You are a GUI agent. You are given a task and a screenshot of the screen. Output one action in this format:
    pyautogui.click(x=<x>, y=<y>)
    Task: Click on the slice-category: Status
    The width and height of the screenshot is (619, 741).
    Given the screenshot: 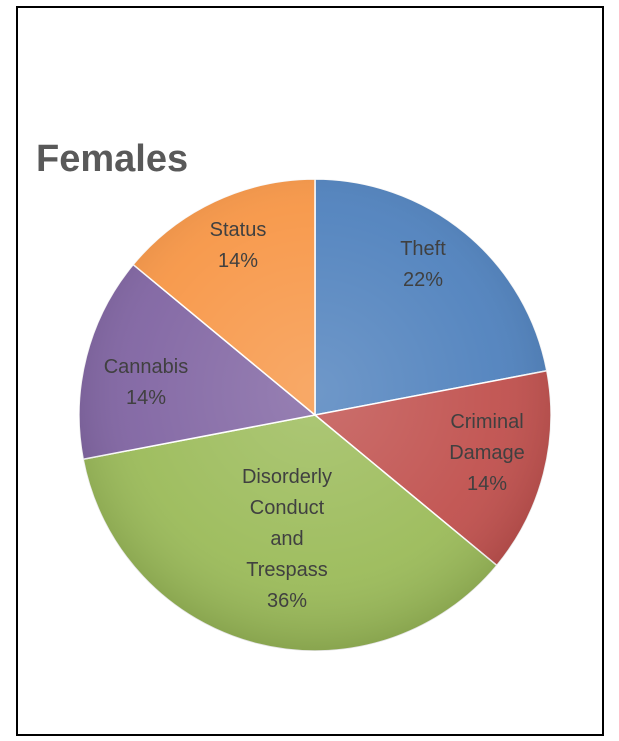 What is the action you would take?
    pyautogui.click(x=238, y=230)
    